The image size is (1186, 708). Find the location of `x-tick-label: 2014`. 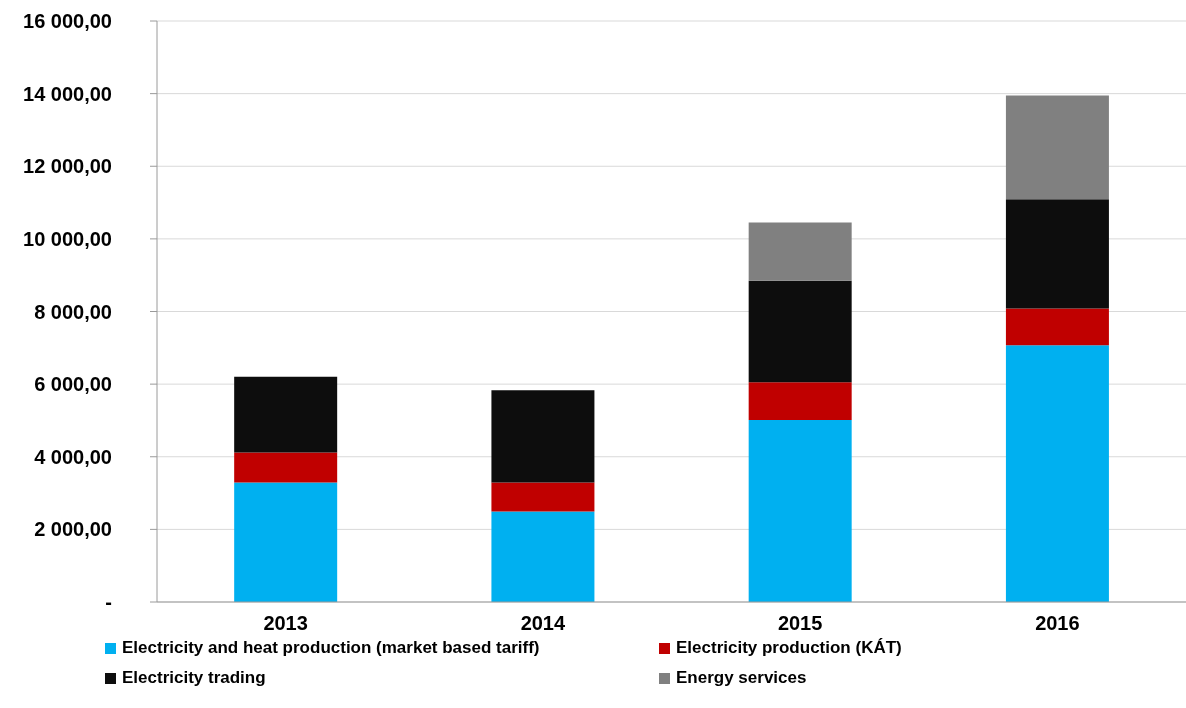

x-tick-label: 2014 is located at coordinates (543, 623).